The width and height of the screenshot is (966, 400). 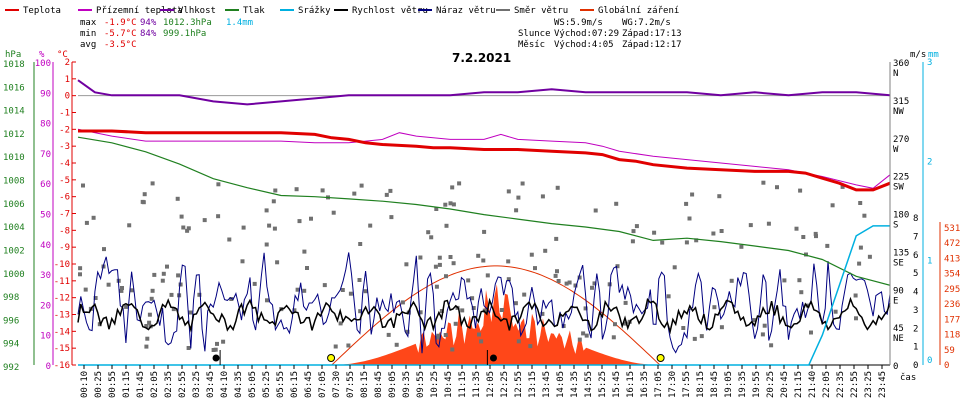 I want to click on mm-tick-label: 3, so click(x=929, y=63).